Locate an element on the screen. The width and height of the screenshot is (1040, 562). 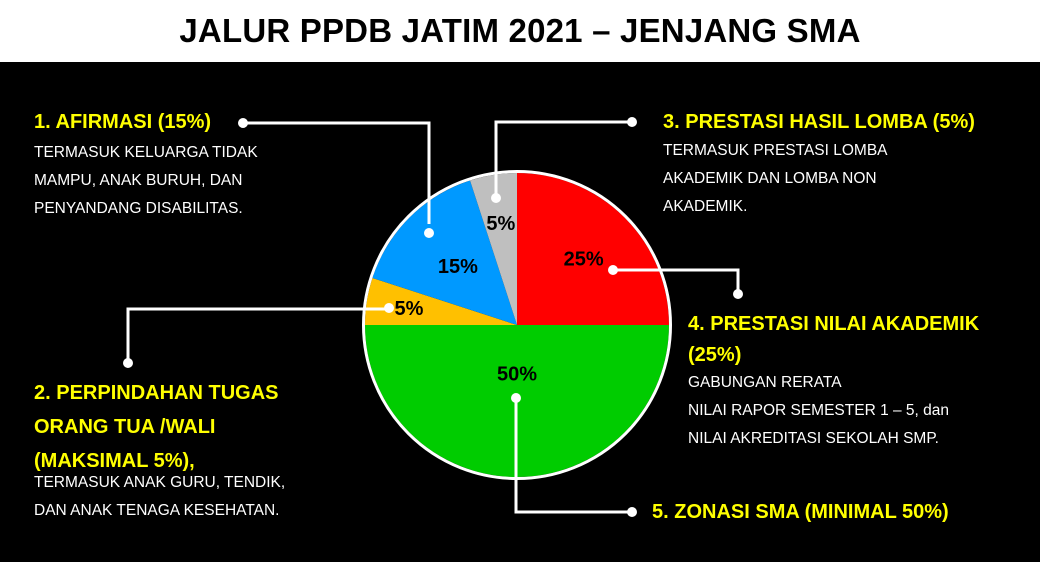
leader-line-perpindahan is located at coordinates (257, 335).